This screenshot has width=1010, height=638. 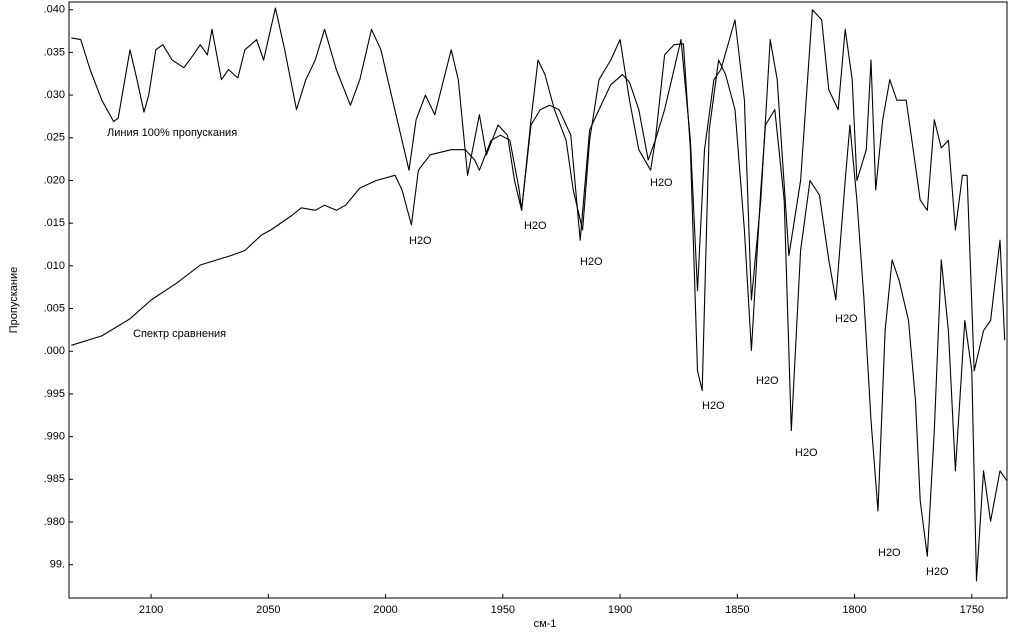 I want to click on x-tick-label: 1950, so click(x=503, y=610).